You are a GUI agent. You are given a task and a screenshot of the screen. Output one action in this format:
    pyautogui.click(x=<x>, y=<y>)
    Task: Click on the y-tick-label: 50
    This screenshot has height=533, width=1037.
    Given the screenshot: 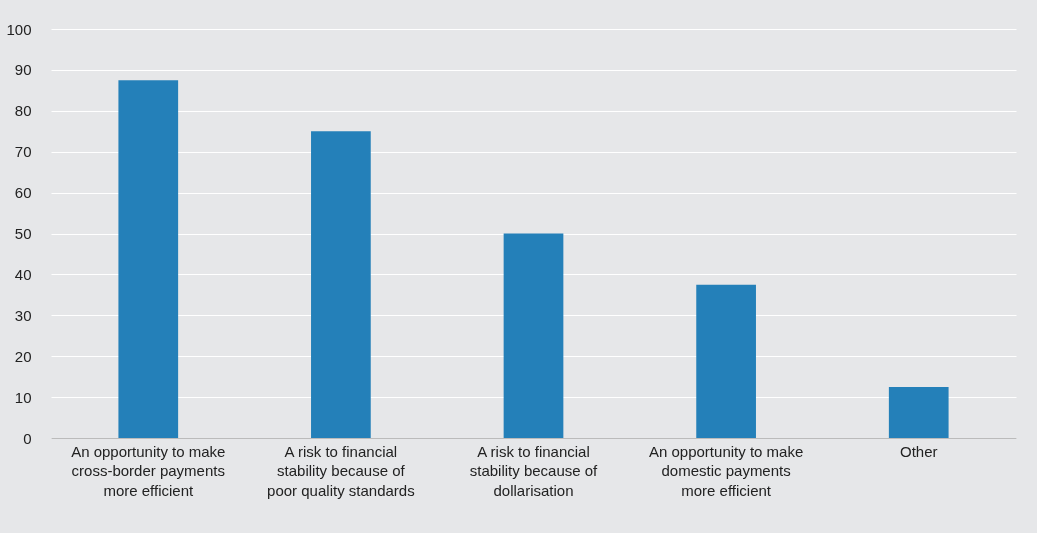 What is the action you would take?
    pyautogui.click(x=23, y=233)
    